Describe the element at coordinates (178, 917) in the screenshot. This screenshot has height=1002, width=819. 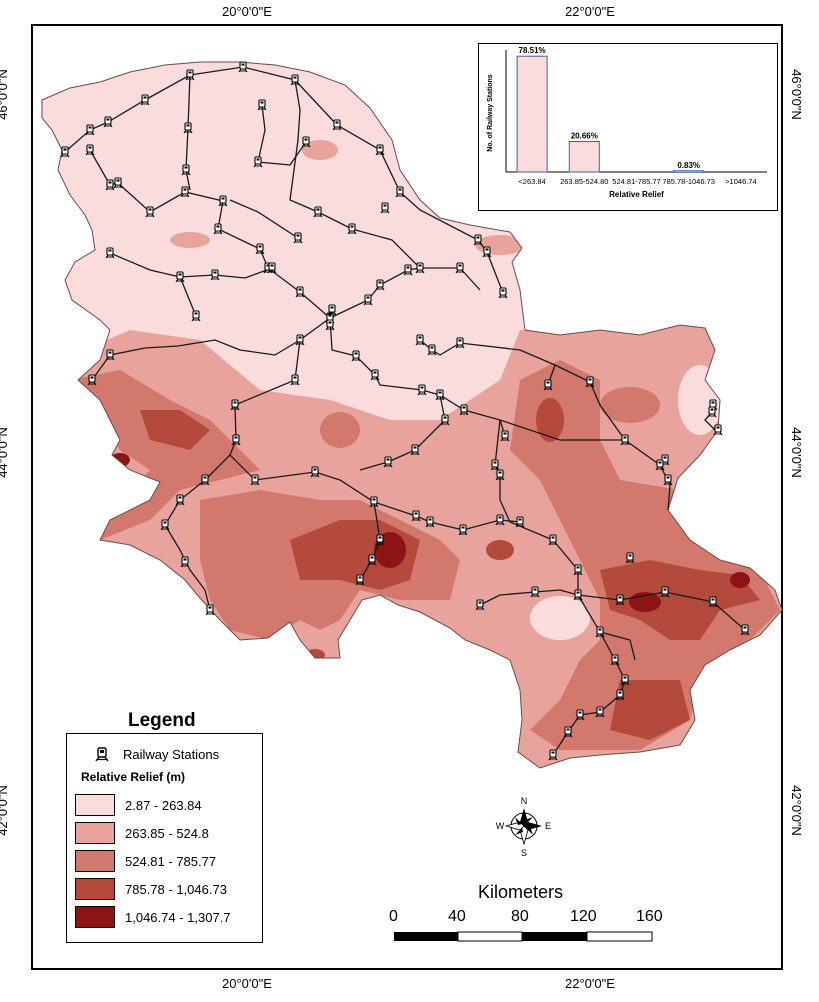
I see `legend-class-5-label: 1,046.74 - 1,307.7` at that location.